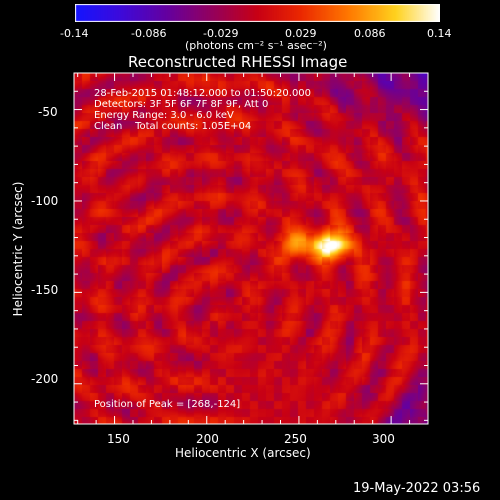  Describe the element at coordinates (383, 439) in the screenshot. I see `x-tick-label: 300` at that location.